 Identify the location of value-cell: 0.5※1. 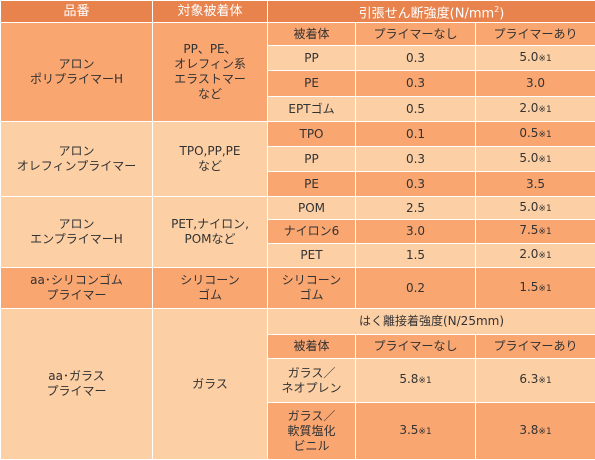
(535, 134).